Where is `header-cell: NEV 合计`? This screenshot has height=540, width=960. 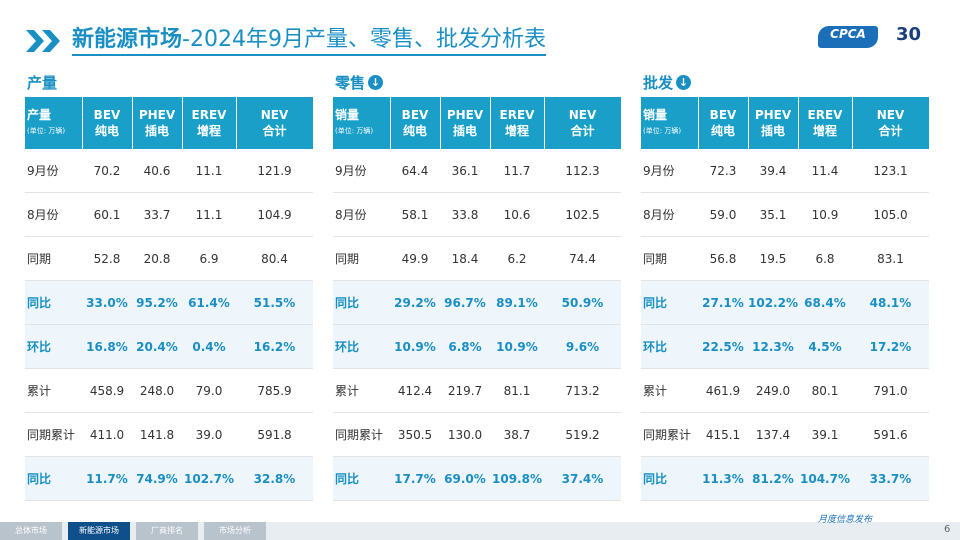 header-cell: NEV 合计 is located at coordinates (891, 123).